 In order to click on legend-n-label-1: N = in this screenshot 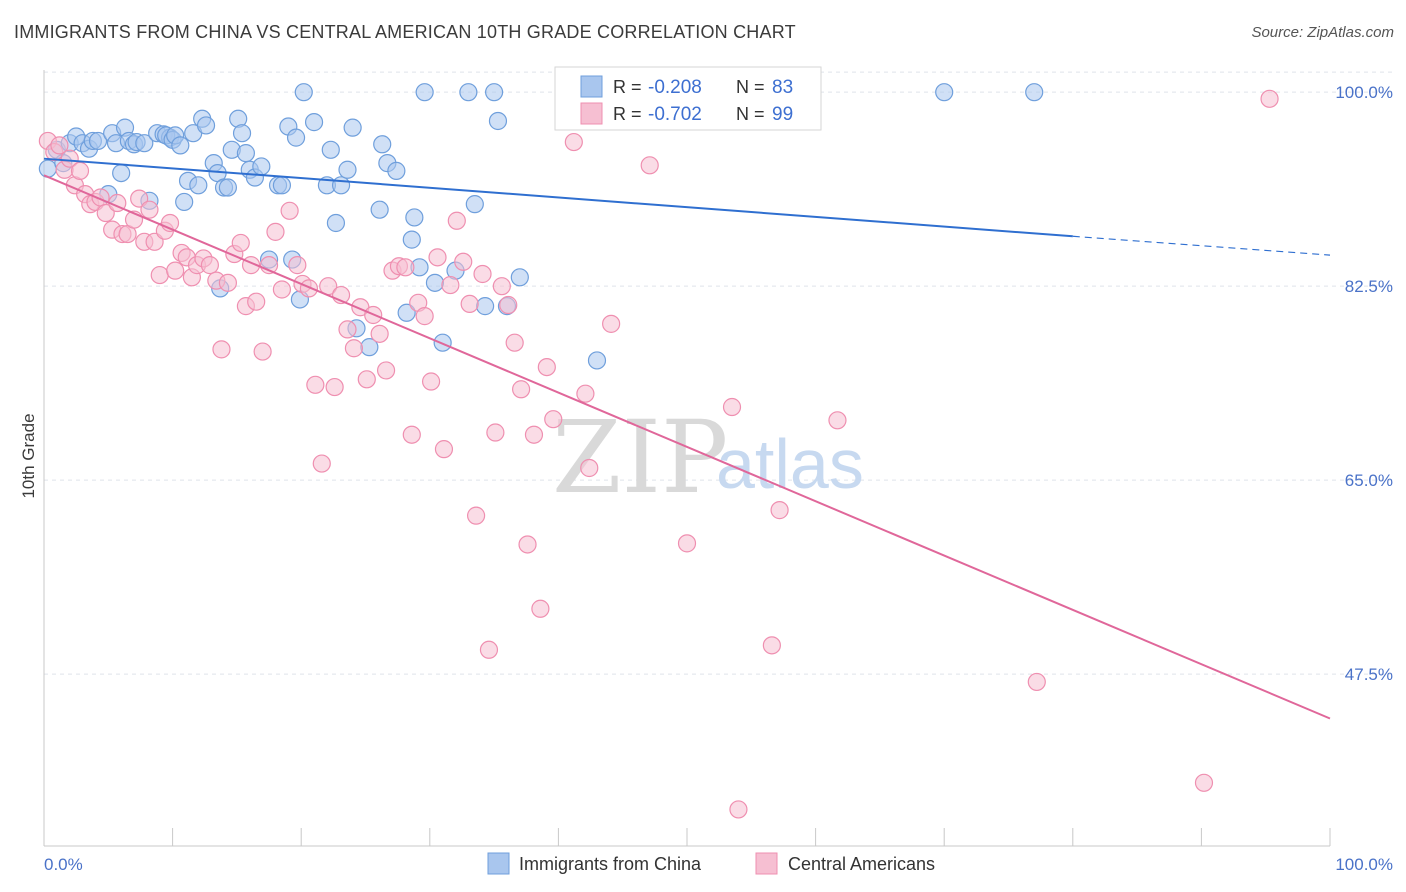, I will do `click(750, 87)`.